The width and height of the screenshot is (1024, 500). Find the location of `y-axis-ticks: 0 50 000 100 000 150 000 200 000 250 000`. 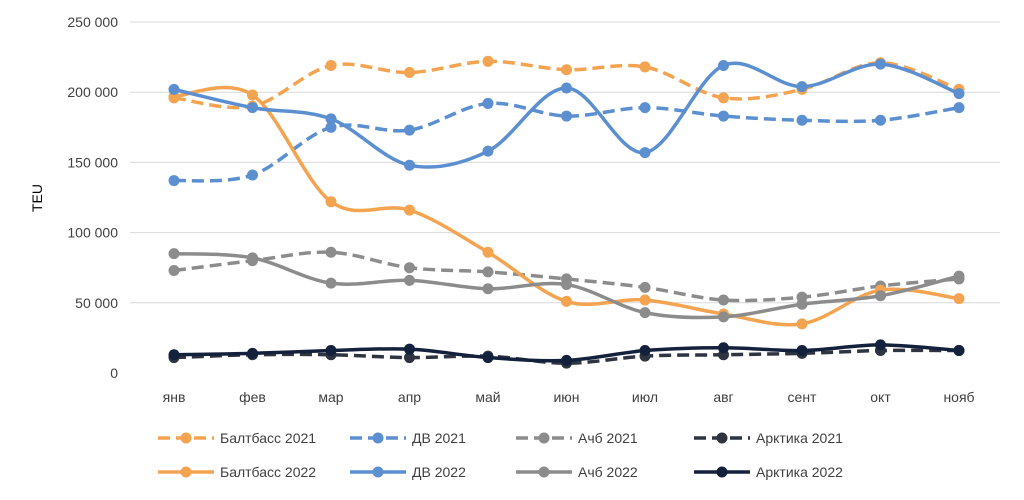

y-axis-ticks: 0 50 000 100 000 150 000 200 000 250 000 is located at coordinates (92, 197).